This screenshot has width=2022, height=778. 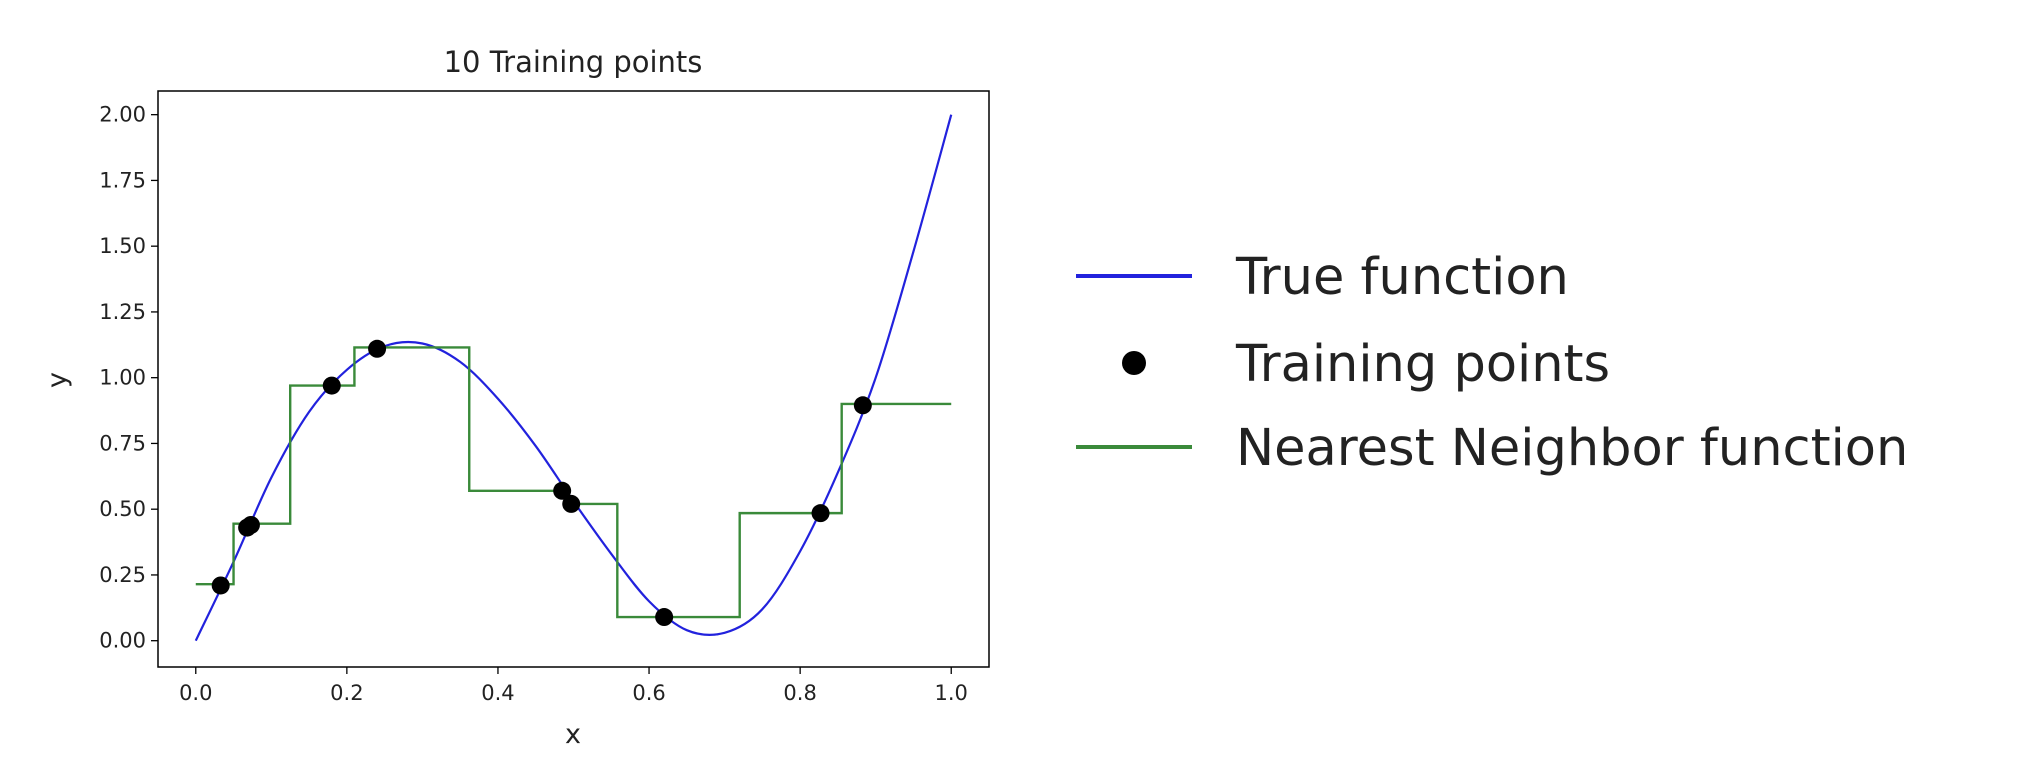 I want to click on y-tick-label: 0.25, so click(x=122, y=575).